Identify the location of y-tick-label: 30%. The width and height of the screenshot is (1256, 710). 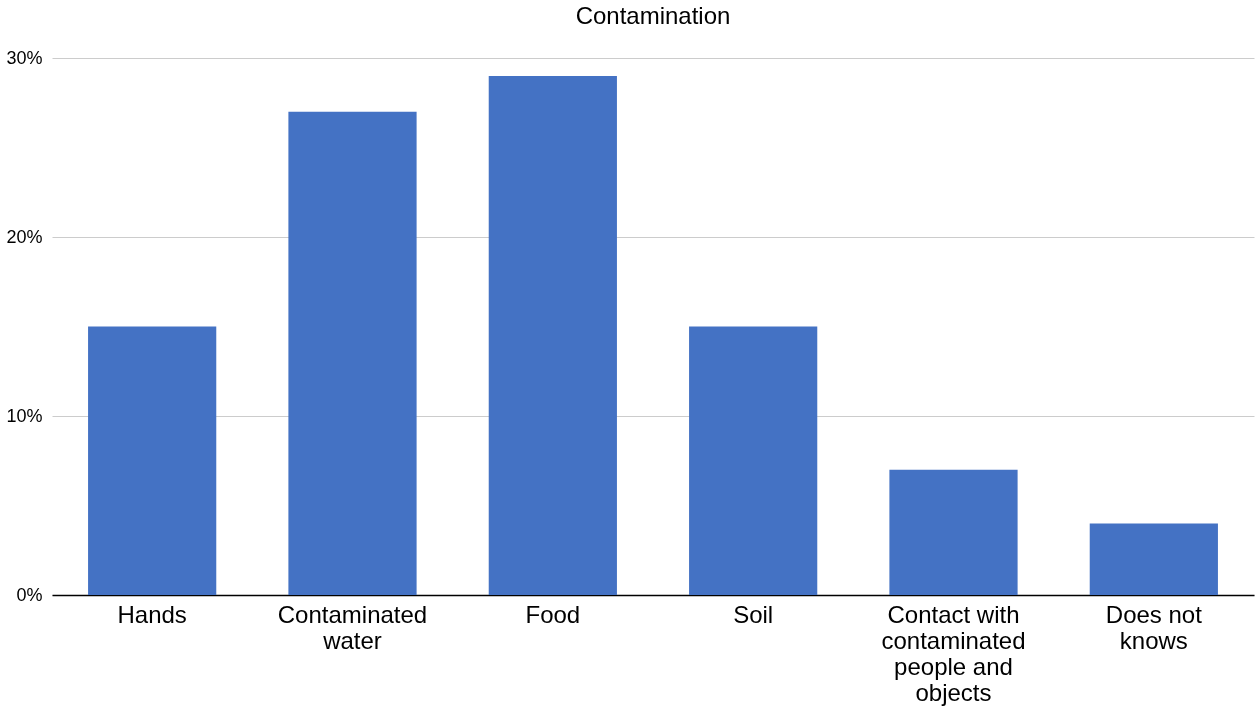
(24, 57).